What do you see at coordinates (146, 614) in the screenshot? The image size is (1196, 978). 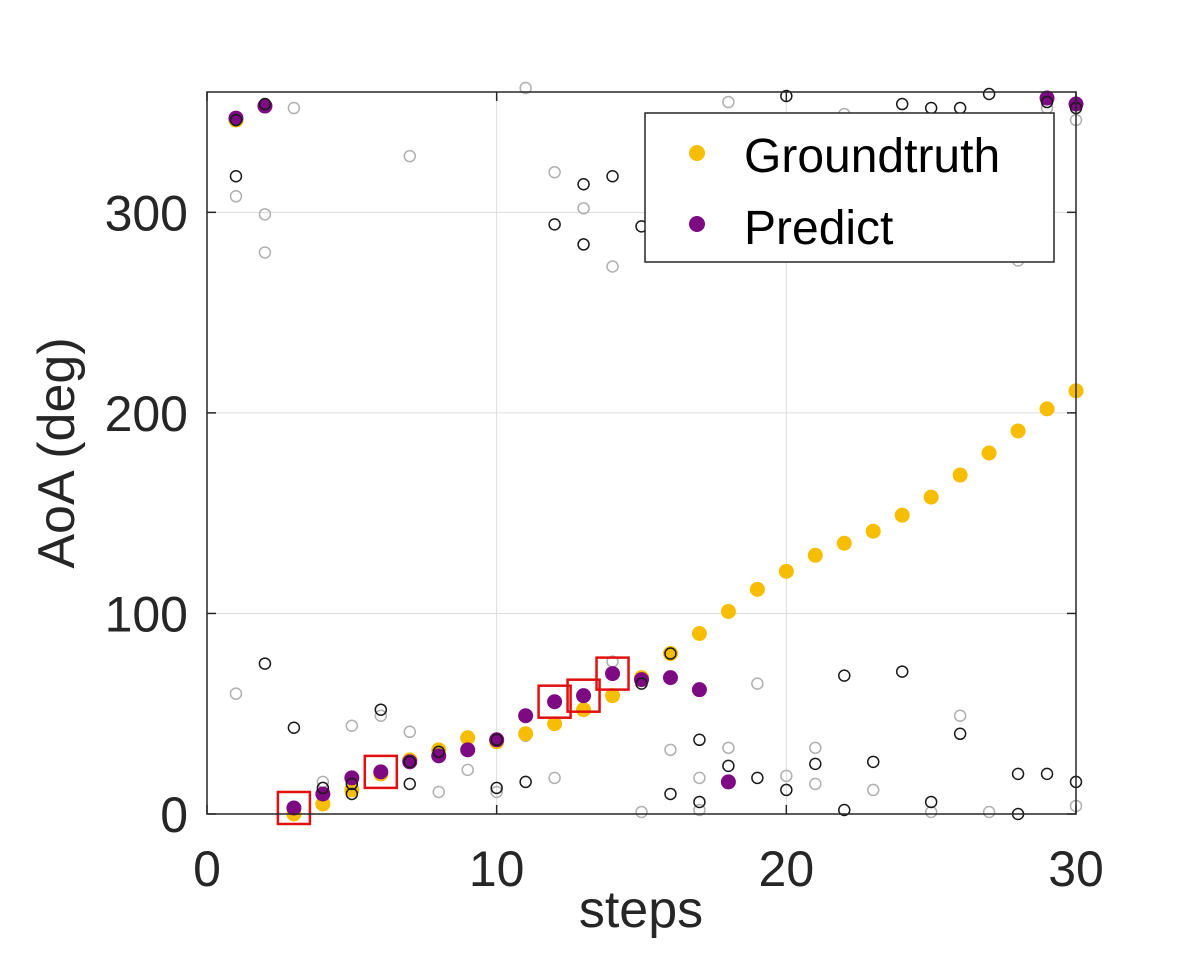 I see `y-tick-label: 100` at bounding box center [146, 614].